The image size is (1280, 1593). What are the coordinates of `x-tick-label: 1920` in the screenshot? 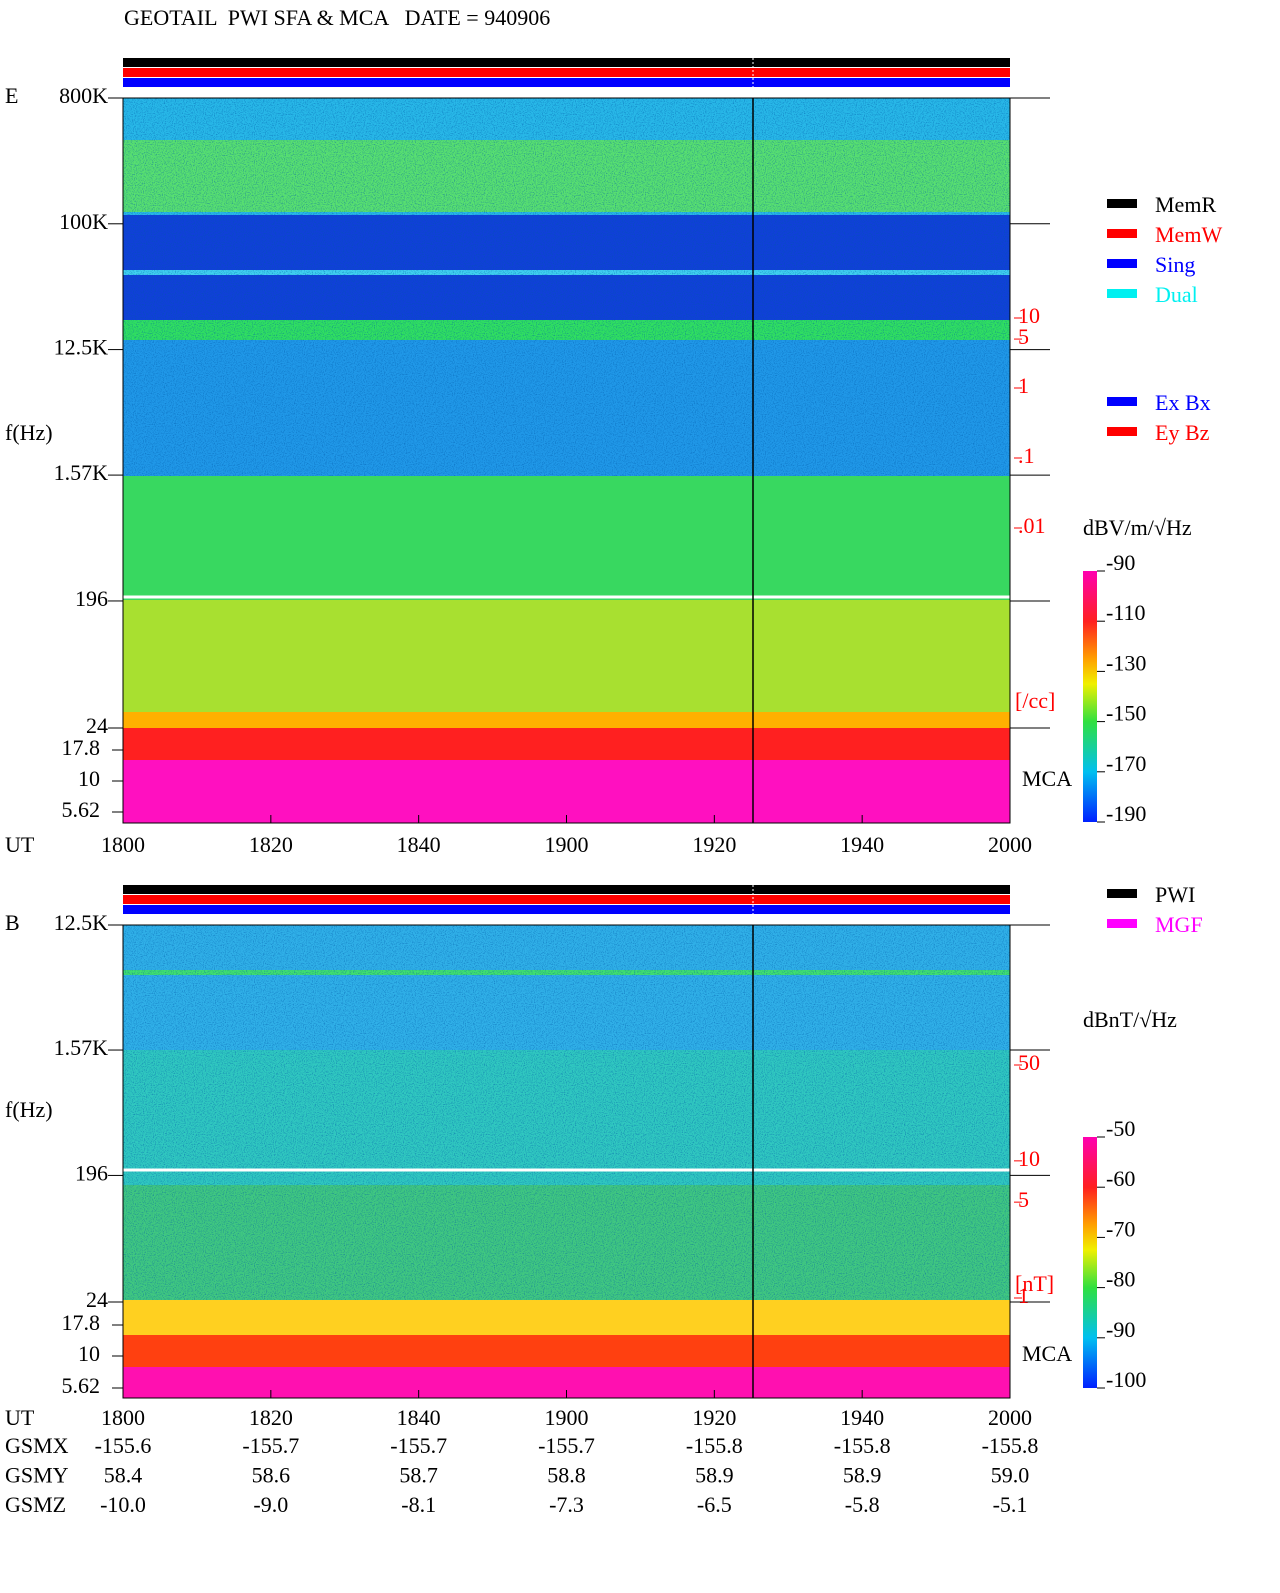 It's located at (714, 1417).